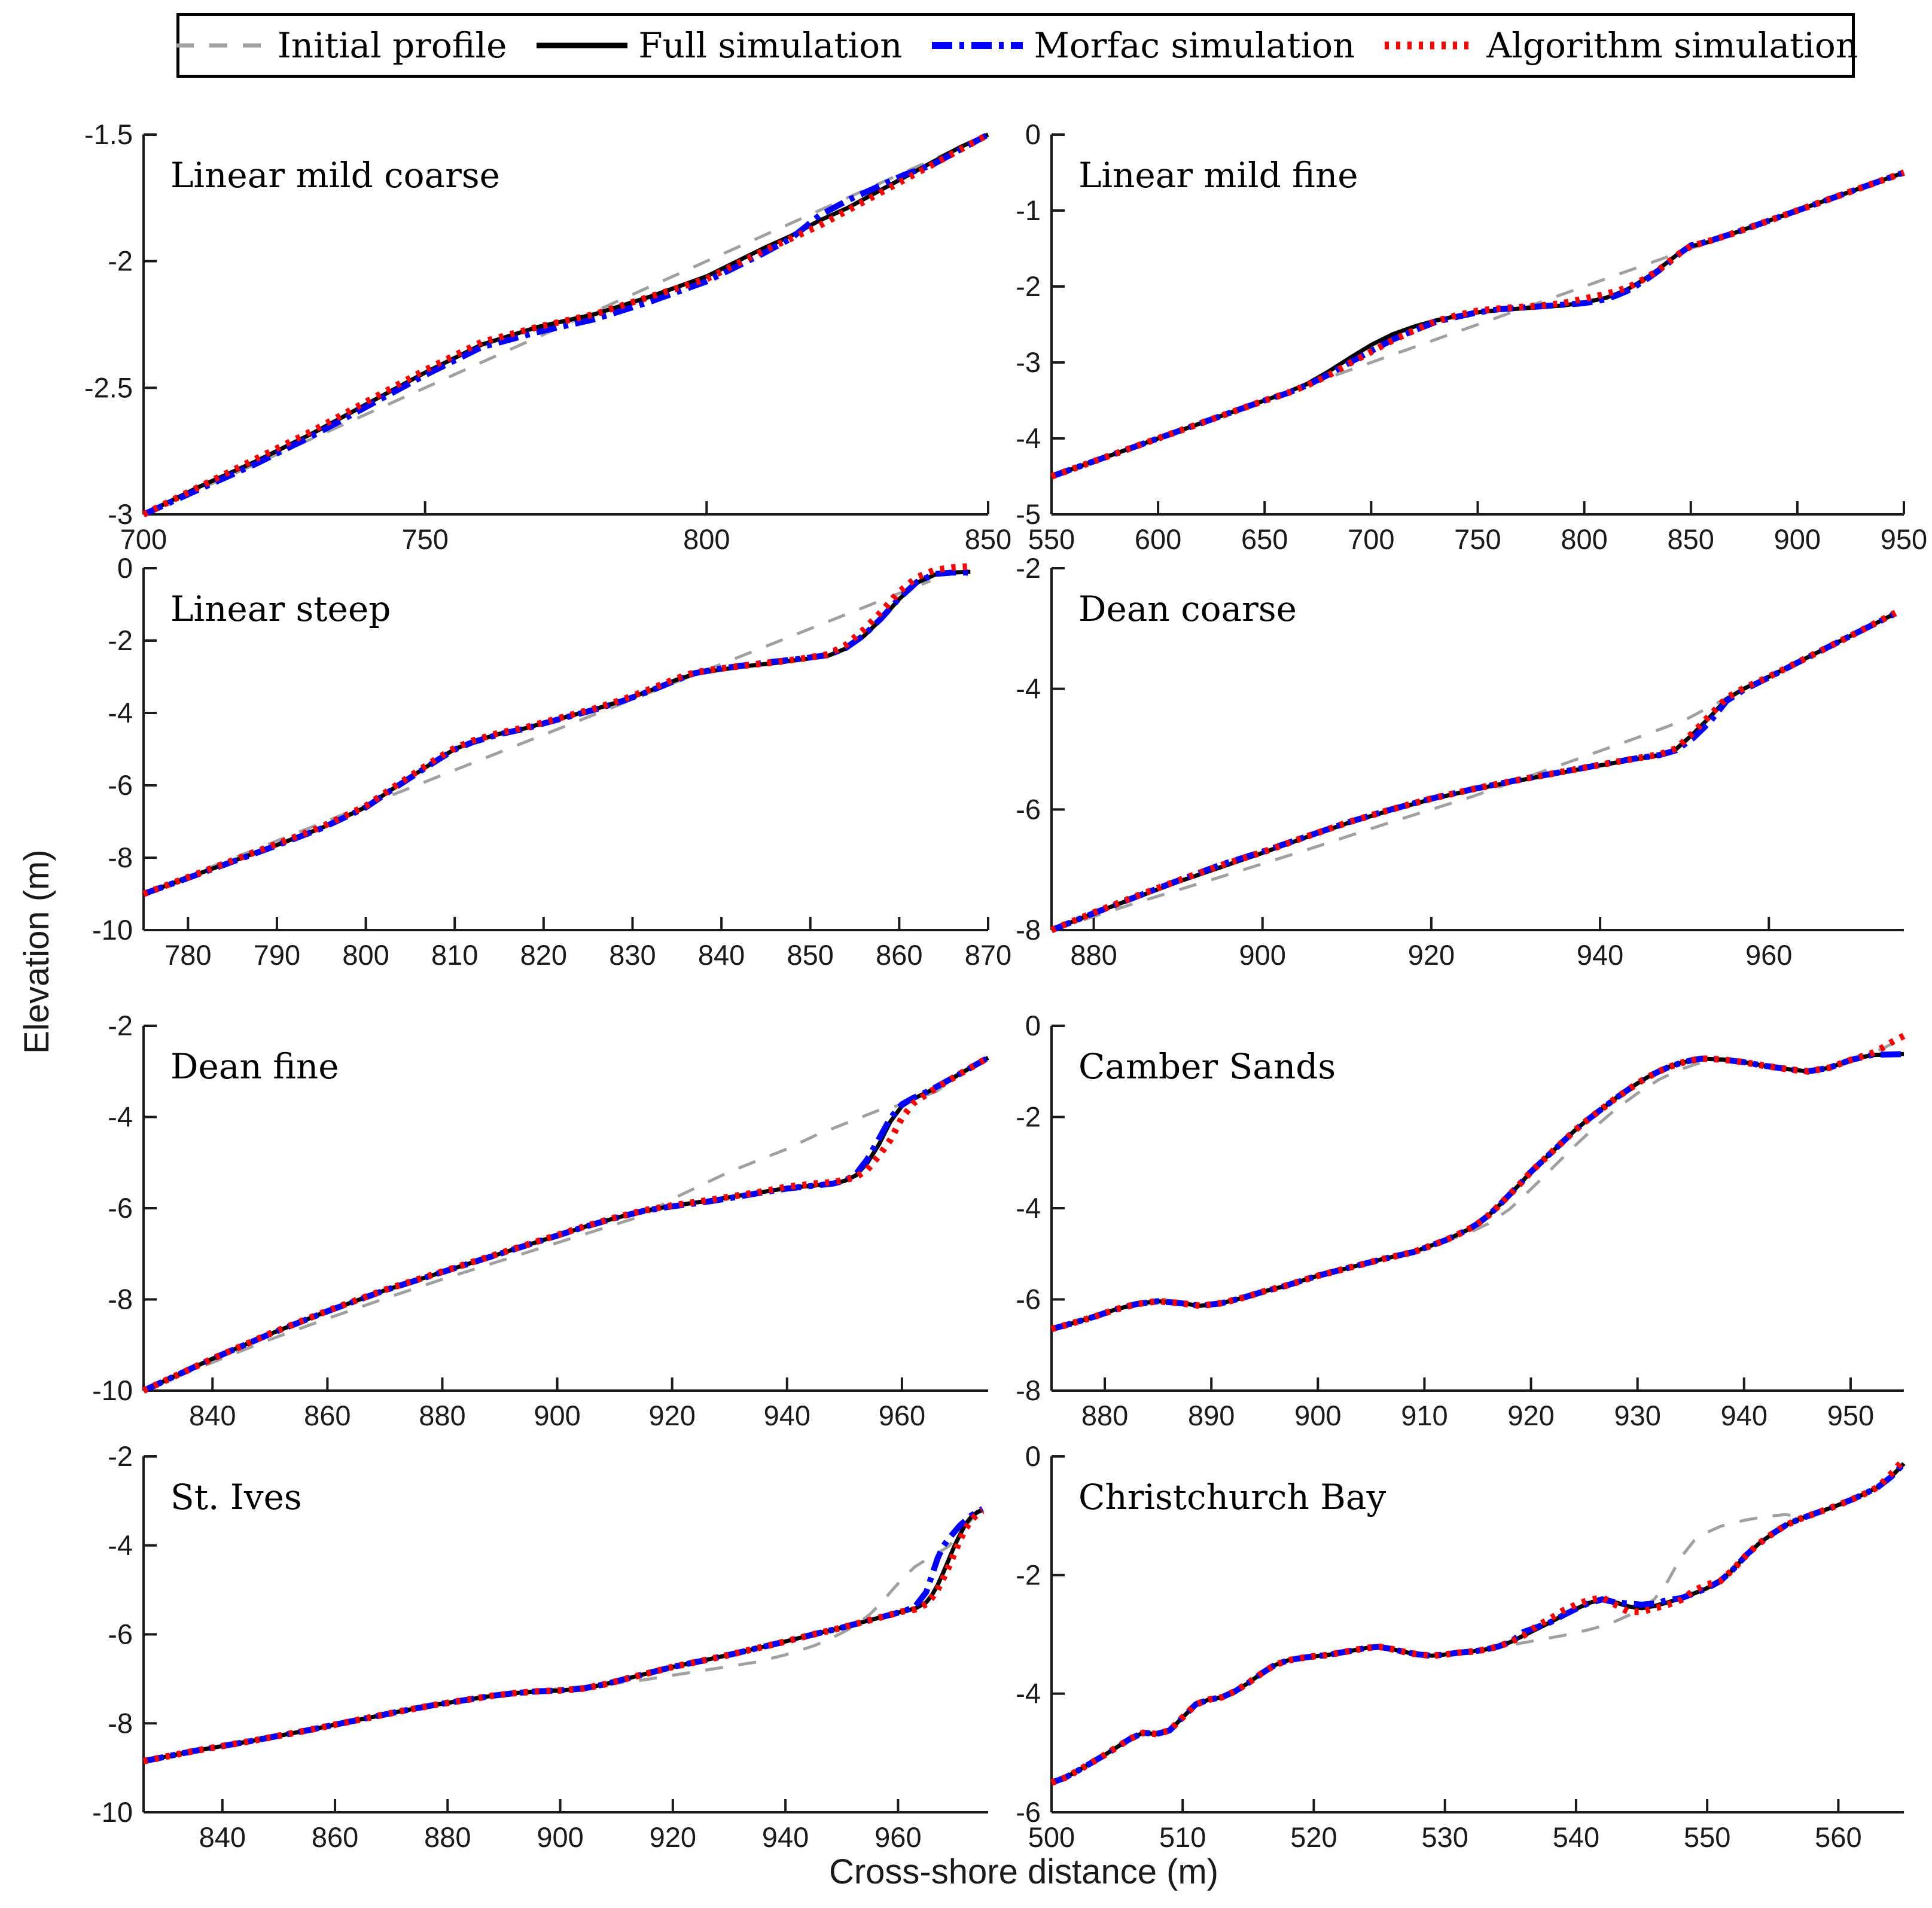 This screenshot has height=1908, width=1932. Describe the element at coordinates (1194, 45) in the screenshot. I see `legend-label: Morfac simulation` at that location.